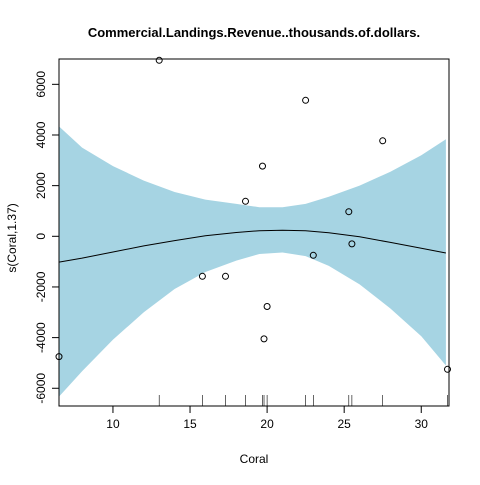 Image resolution: width=480 pixels, height=485 pixels. I want to click on x-tick-label: 25, so click(344, 424).